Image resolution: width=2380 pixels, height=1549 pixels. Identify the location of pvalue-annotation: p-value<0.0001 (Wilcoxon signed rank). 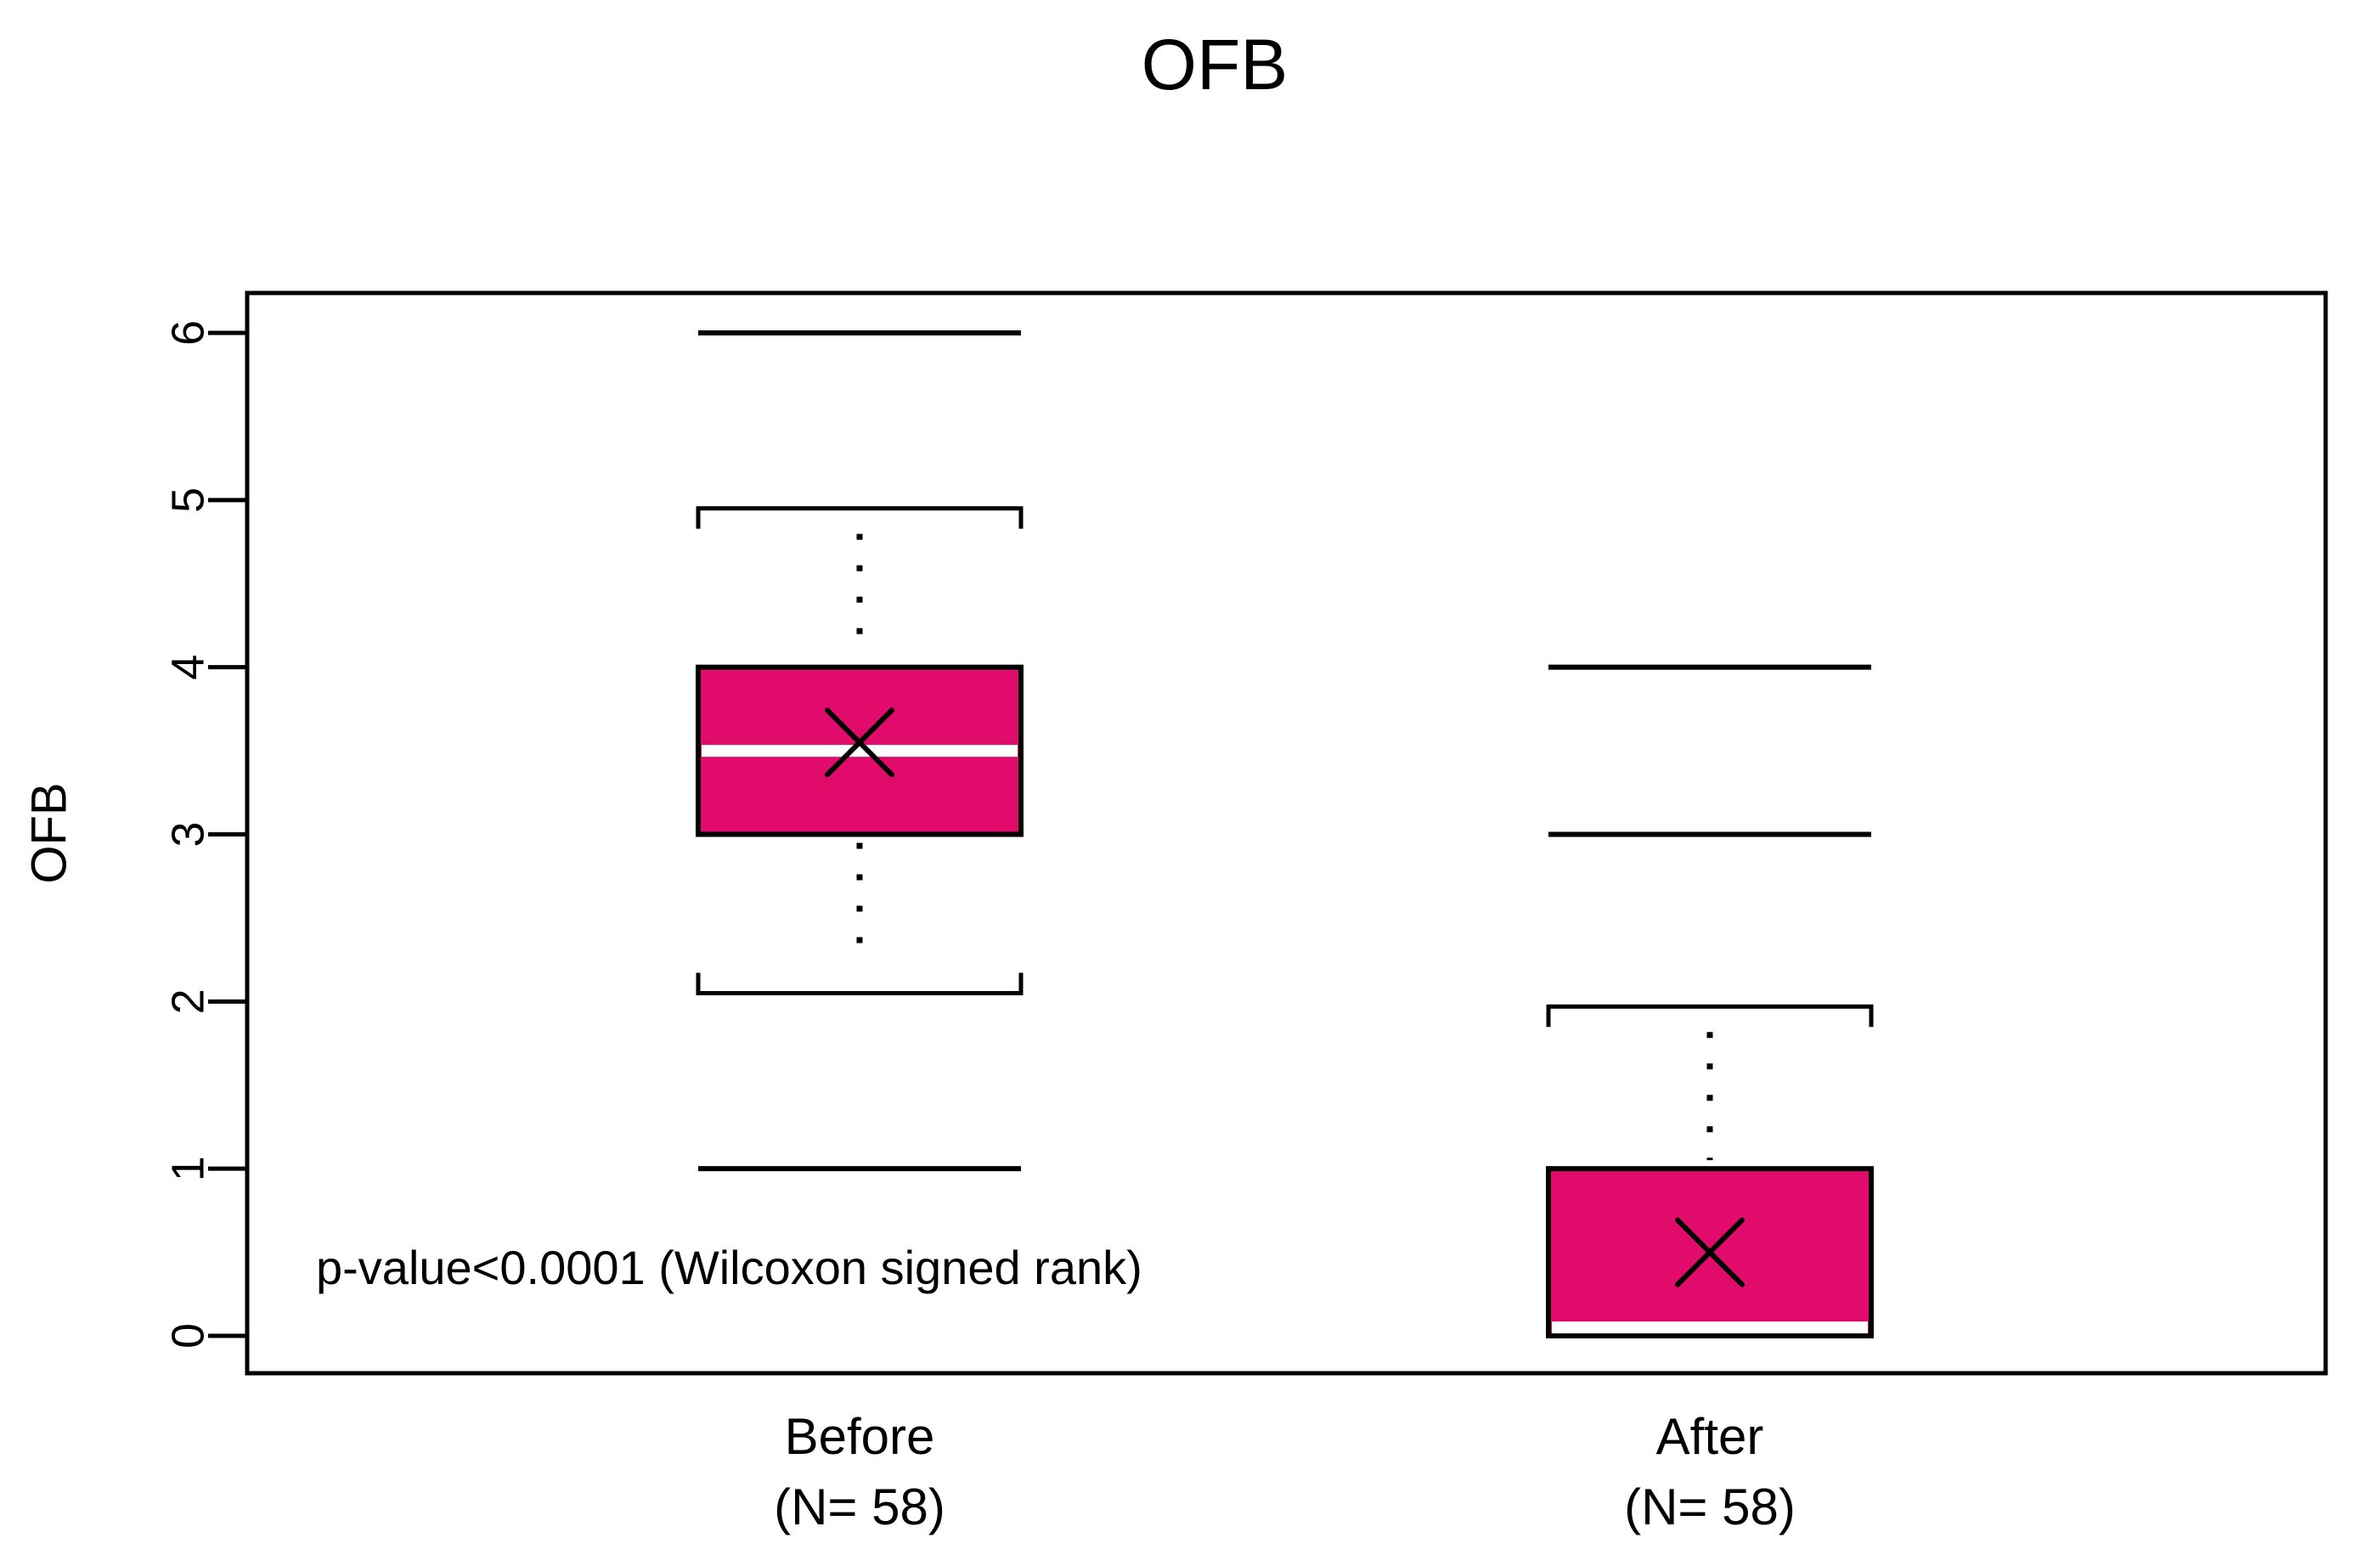
(729, 1268).